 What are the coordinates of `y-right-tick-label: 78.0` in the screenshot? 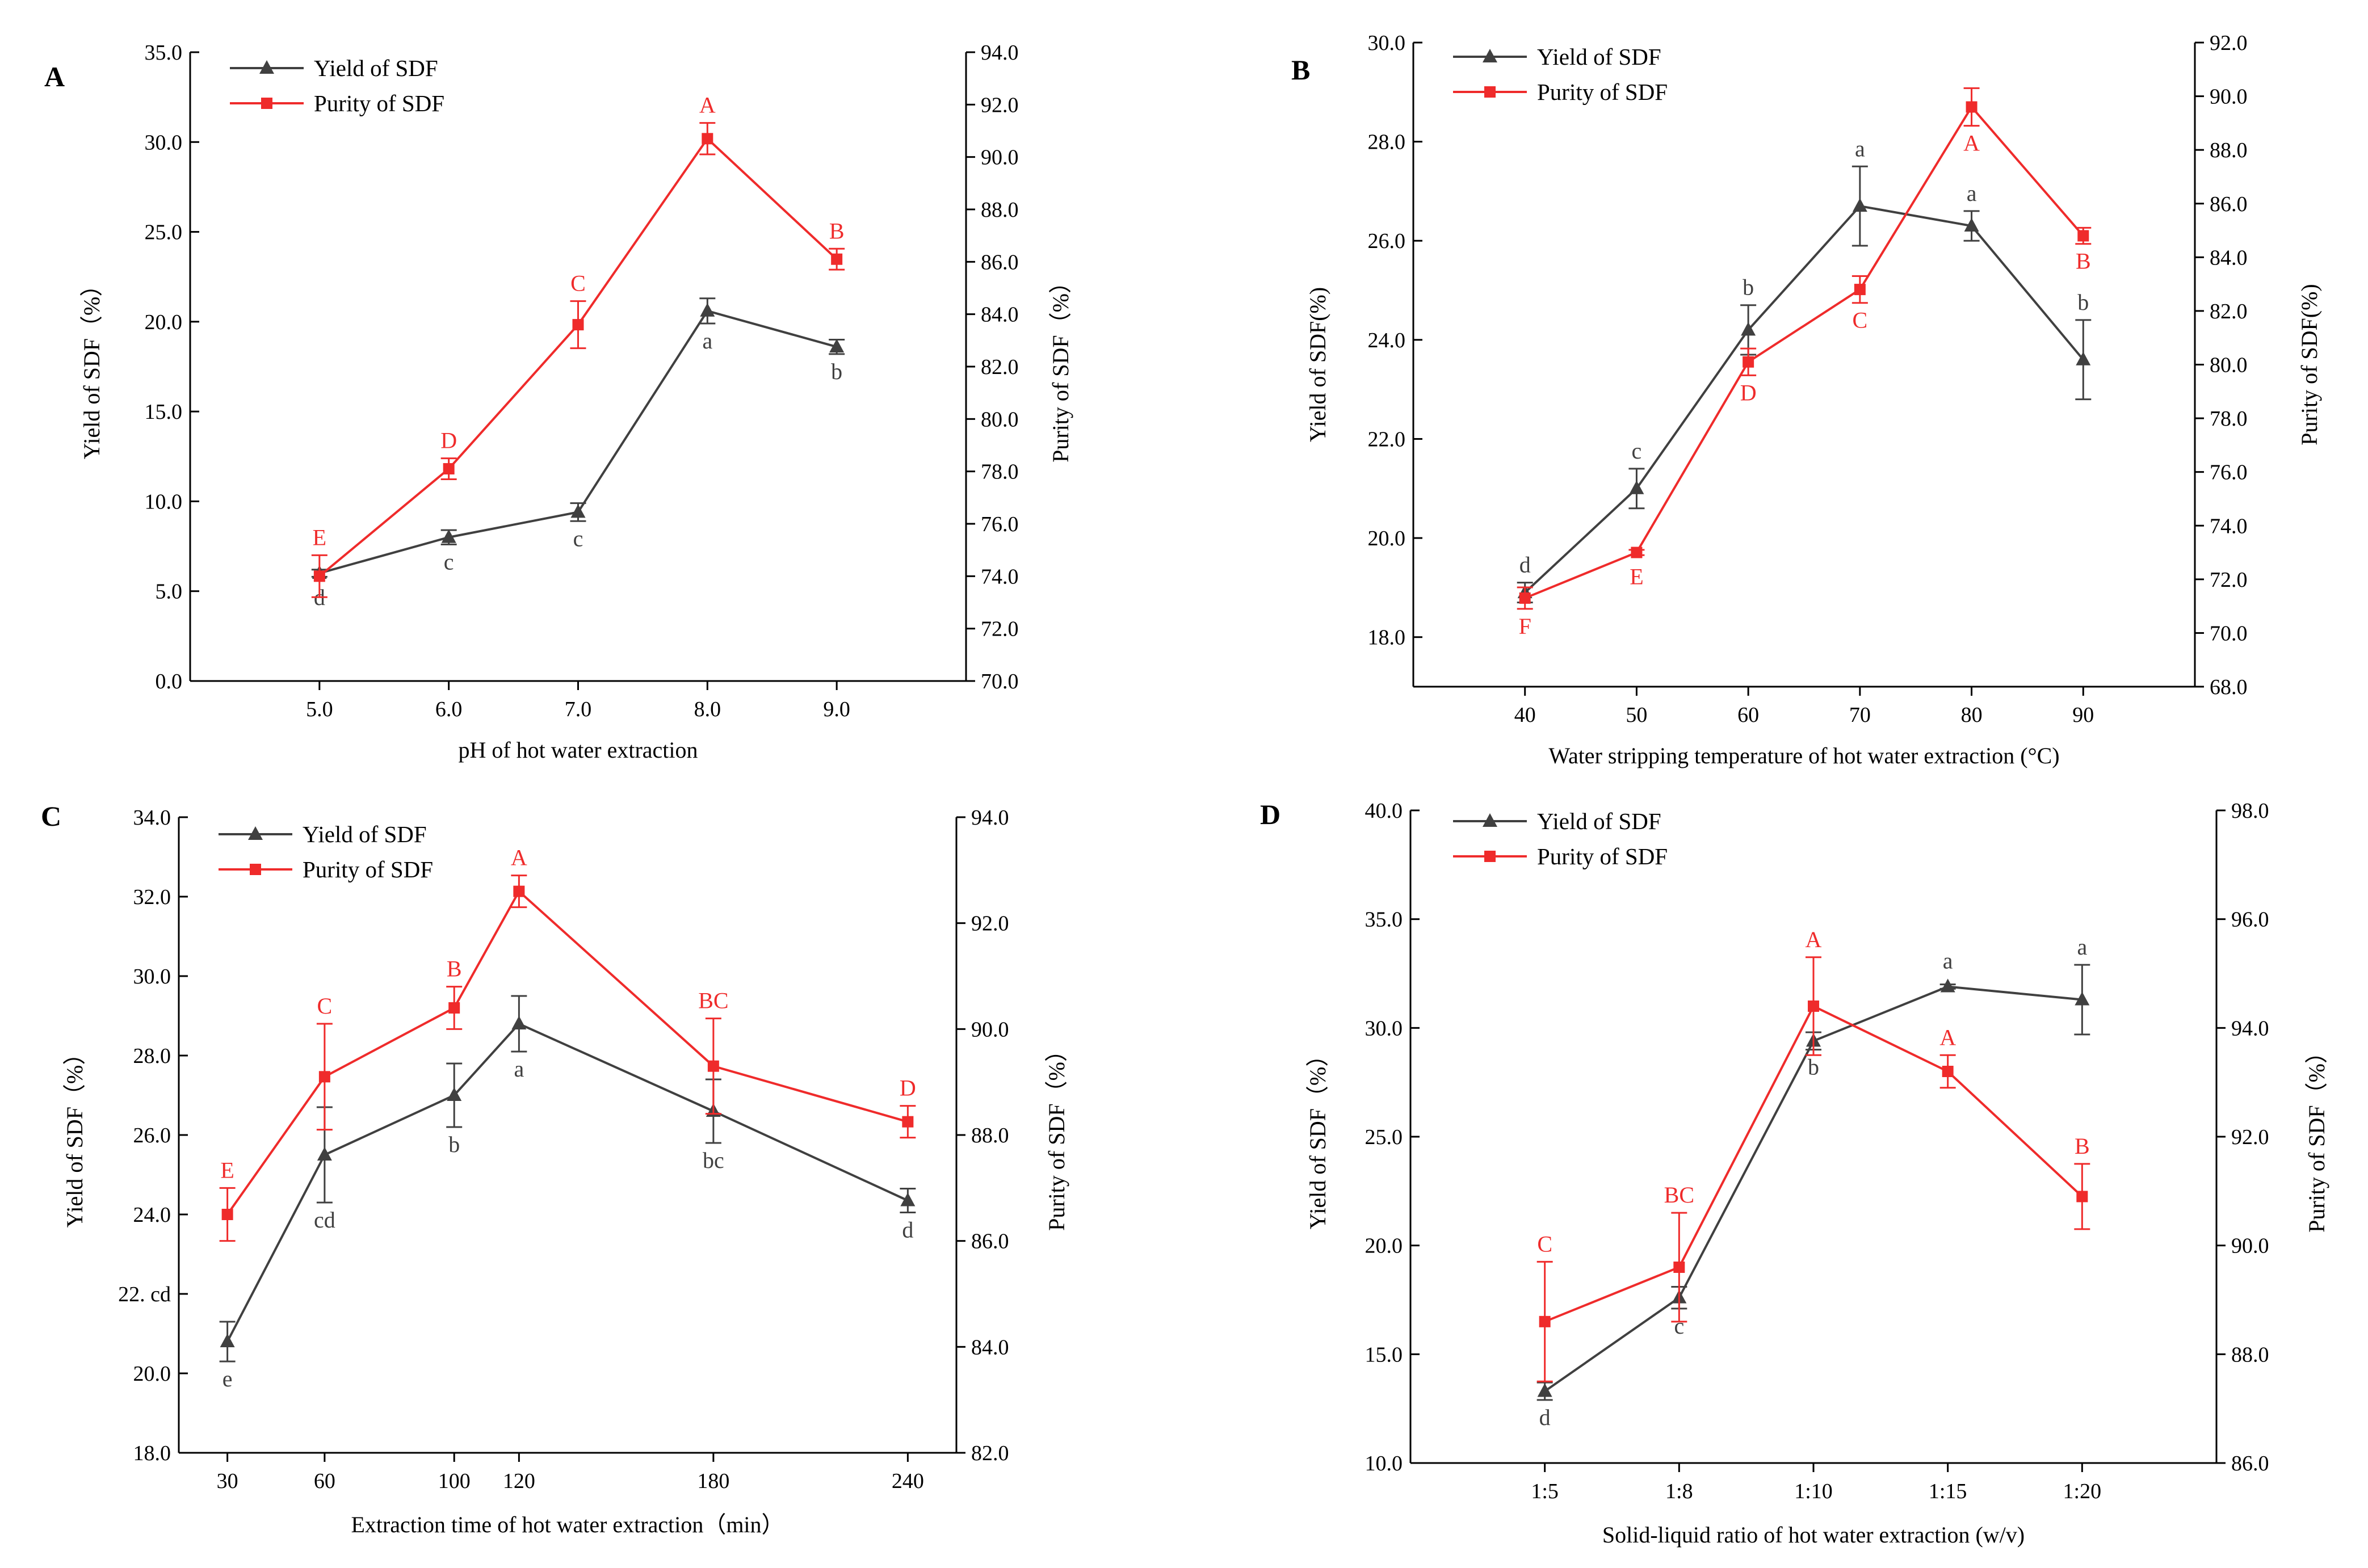 It's located at (1000, 472).